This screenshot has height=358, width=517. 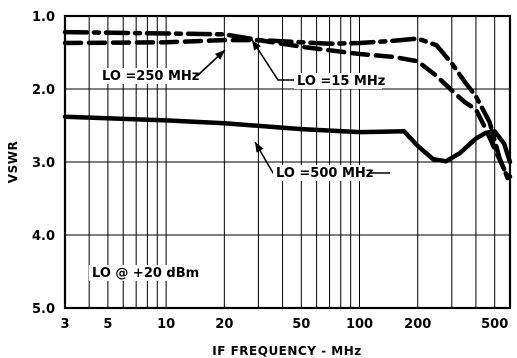 What do you see at coordinates (107, 324) in the screenshot?
I see `x-tick-label: 5` at bounding box center [107, 324].